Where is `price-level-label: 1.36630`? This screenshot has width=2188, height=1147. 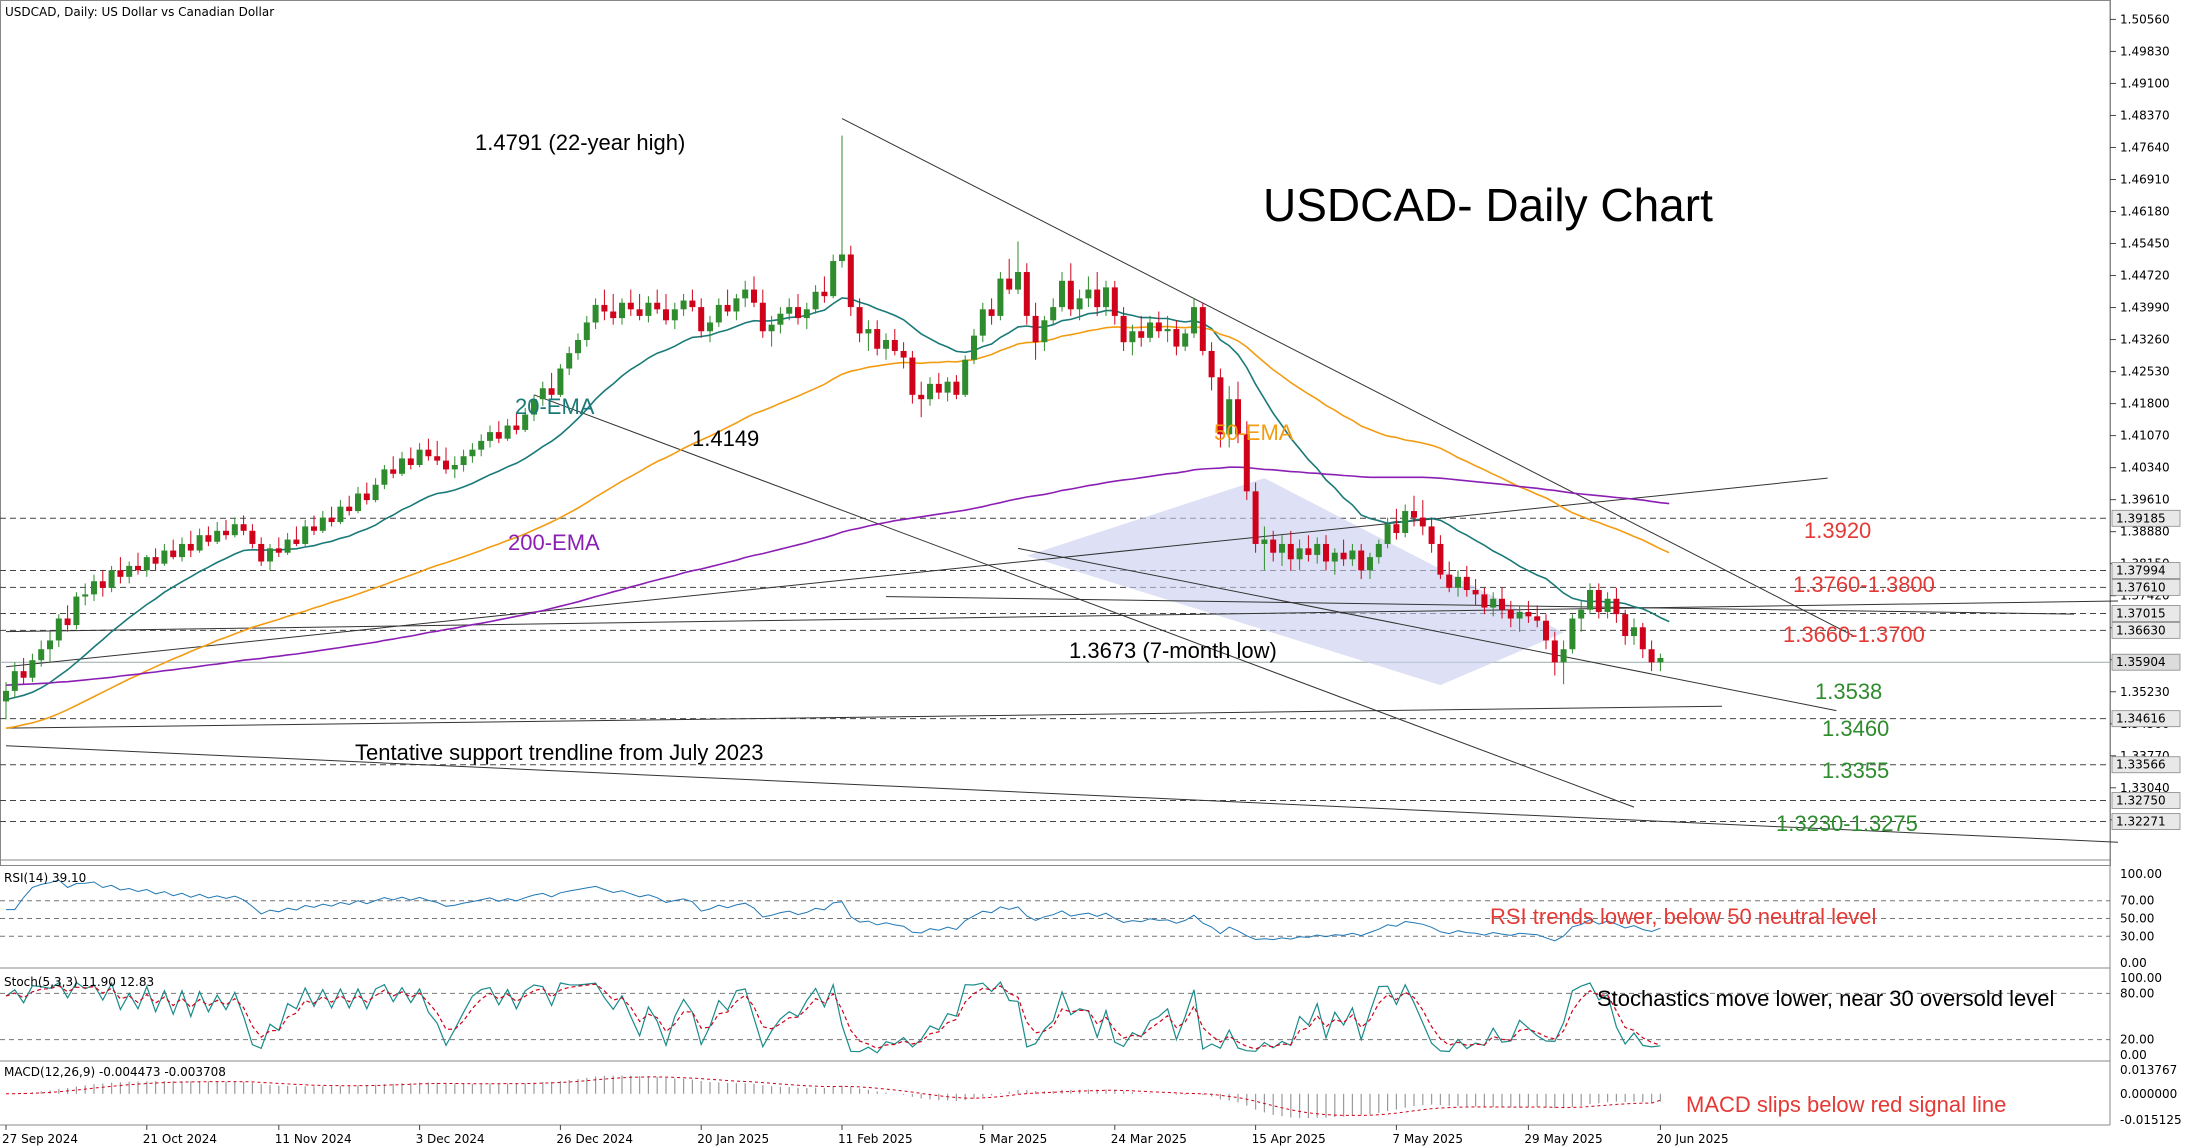 price-level-label: 1.36630 is located at coordinates (2141, 630).